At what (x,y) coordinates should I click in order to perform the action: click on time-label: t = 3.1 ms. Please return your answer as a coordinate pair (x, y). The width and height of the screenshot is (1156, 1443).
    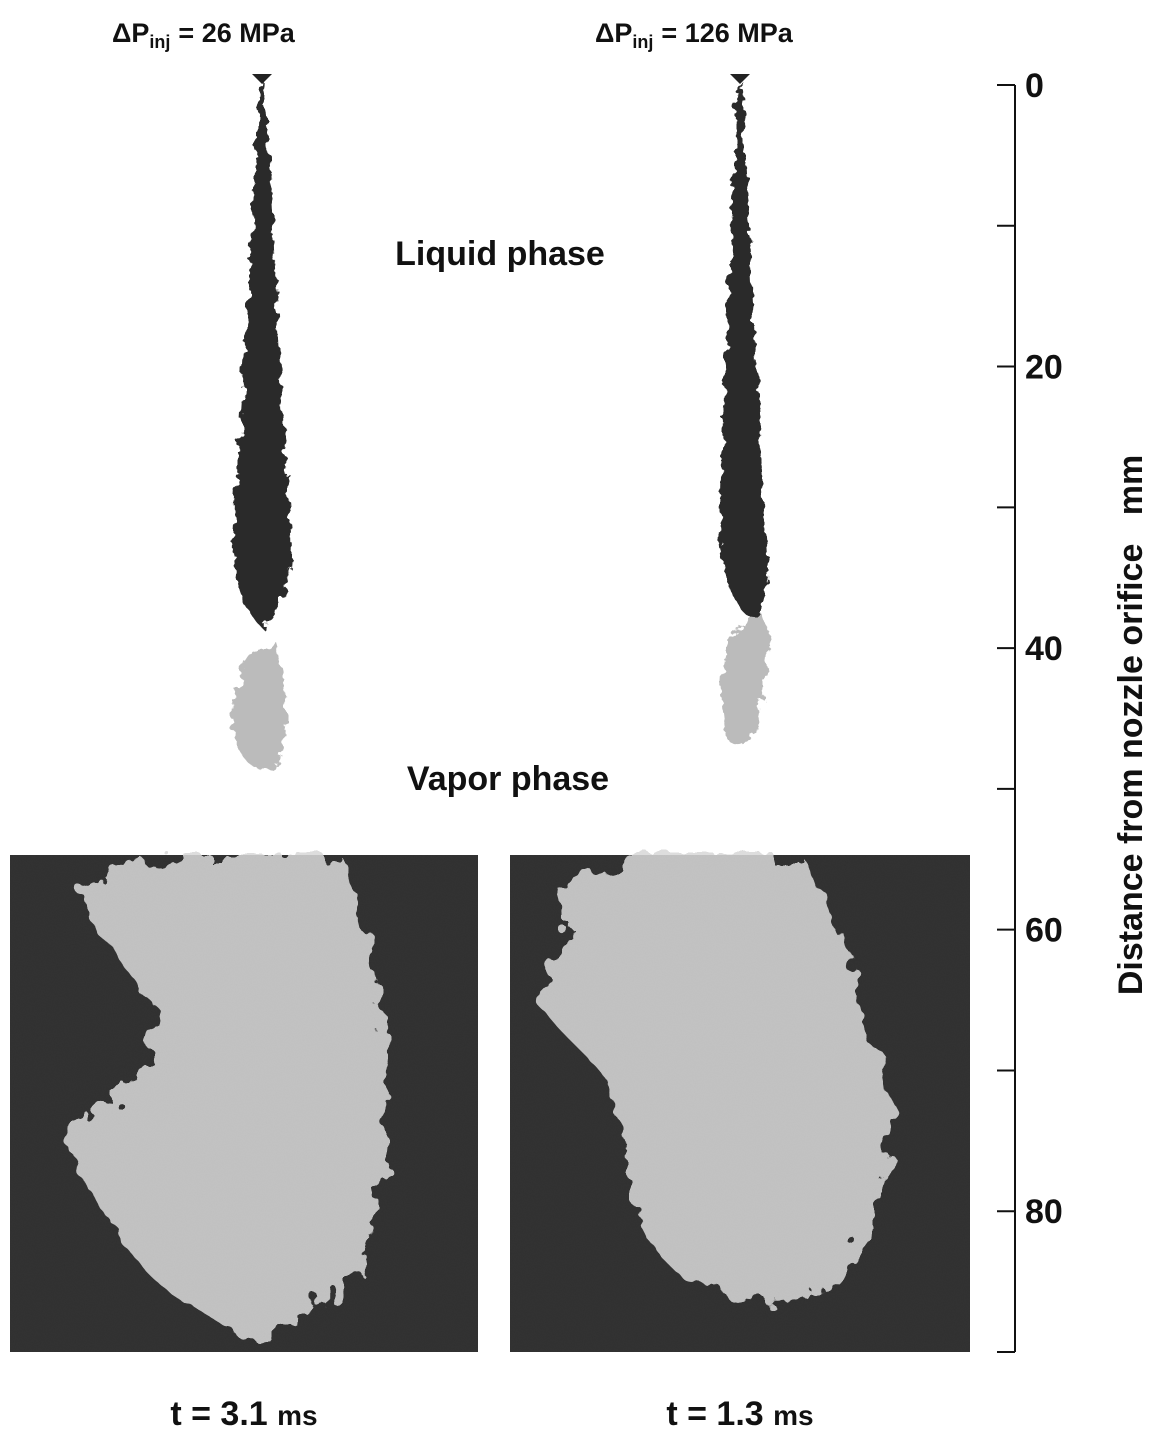
    Looking at the image, I should click on (243, 1414).